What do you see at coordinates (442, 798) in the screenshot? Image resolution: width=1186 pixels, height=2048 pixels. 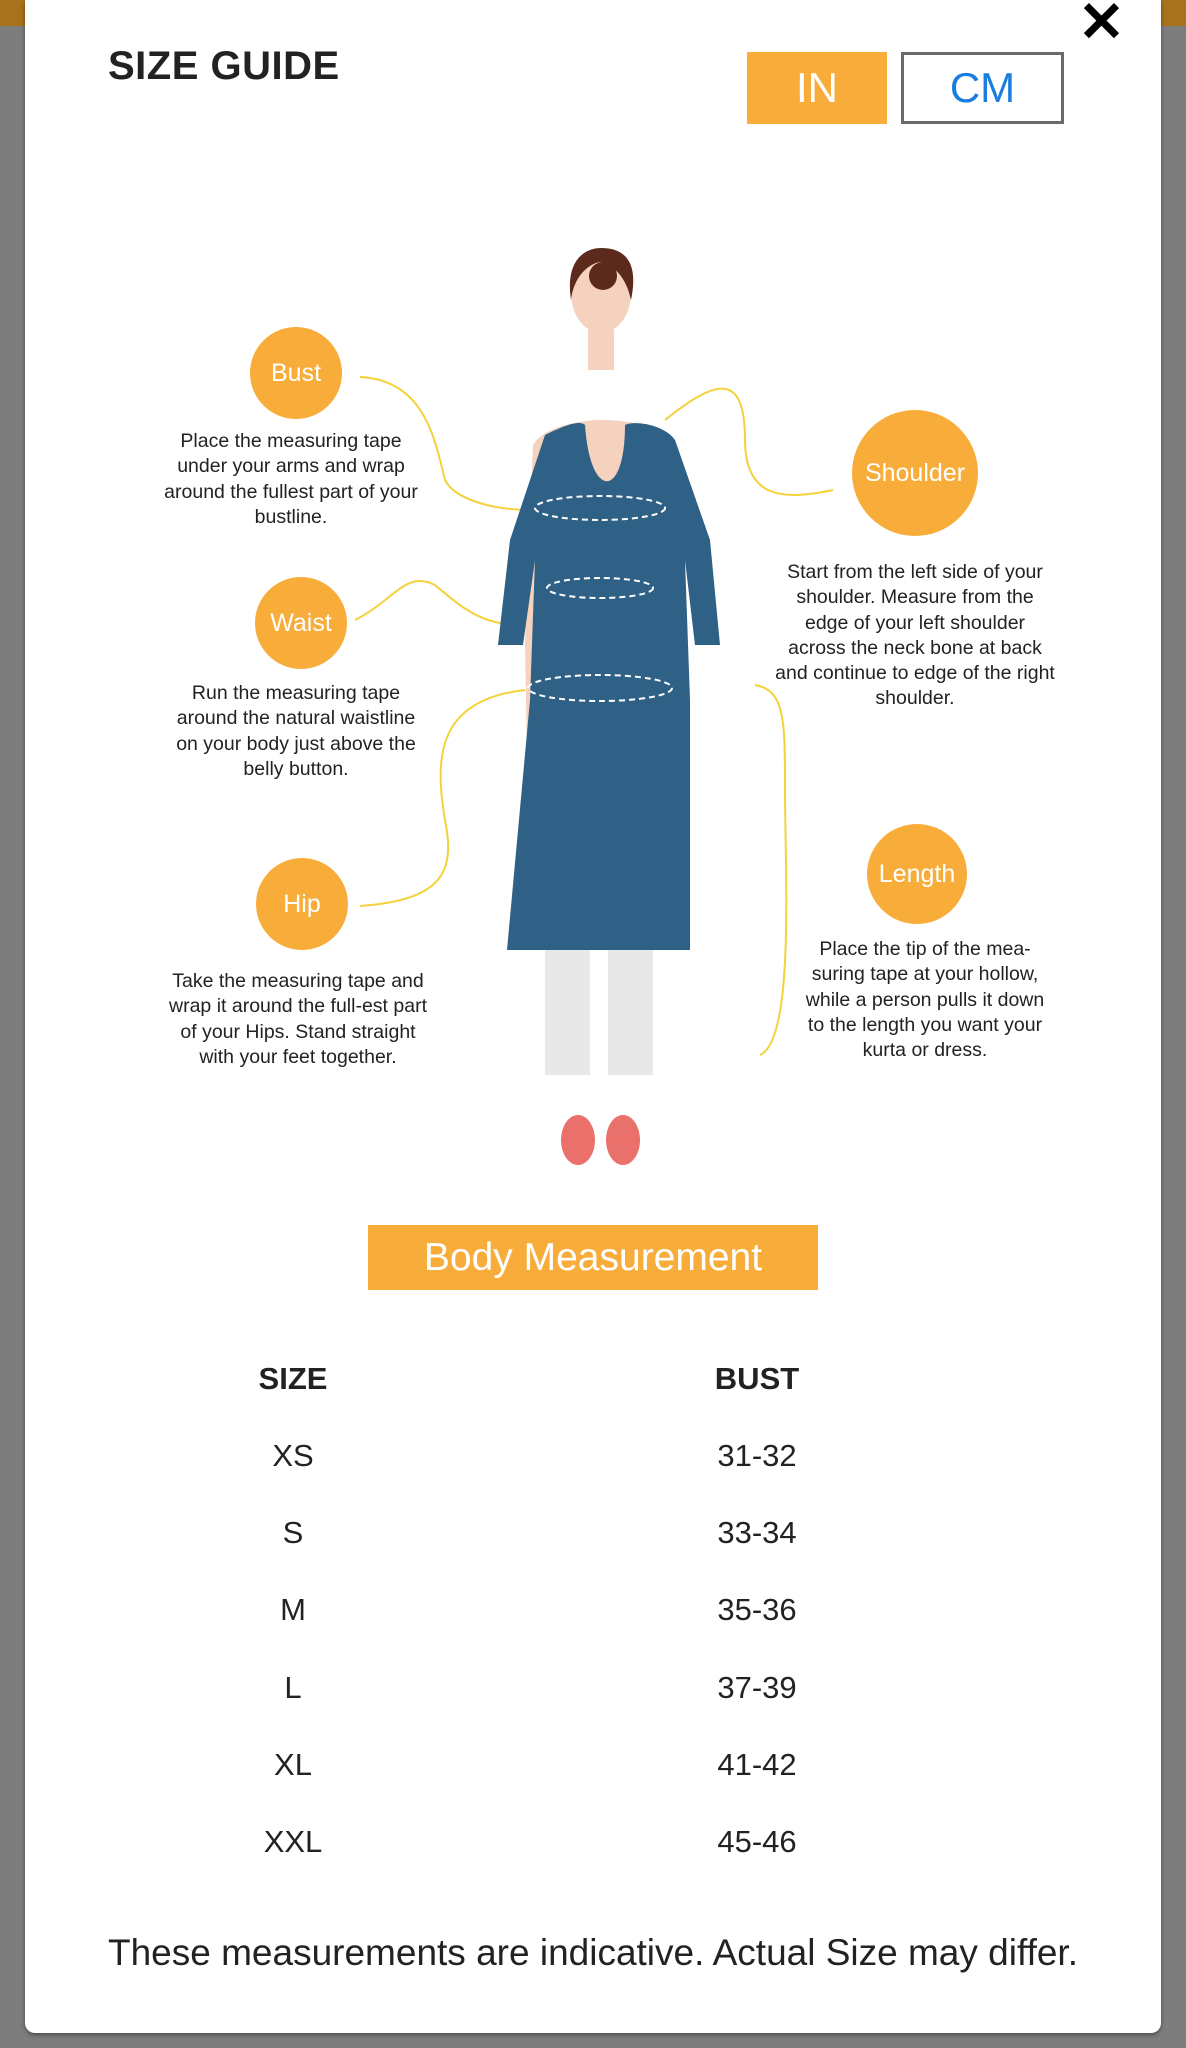 I see `hip-connector` at bounding box center [442, 798].